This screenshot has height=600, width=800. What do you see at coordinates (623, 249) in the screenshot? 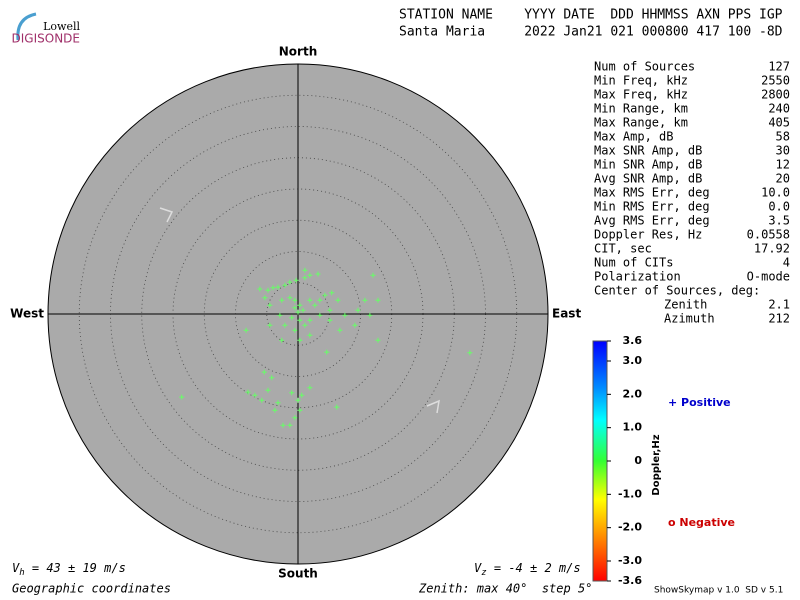
I see `stat-name: CIT, sec` at bounding box center [623, 249].